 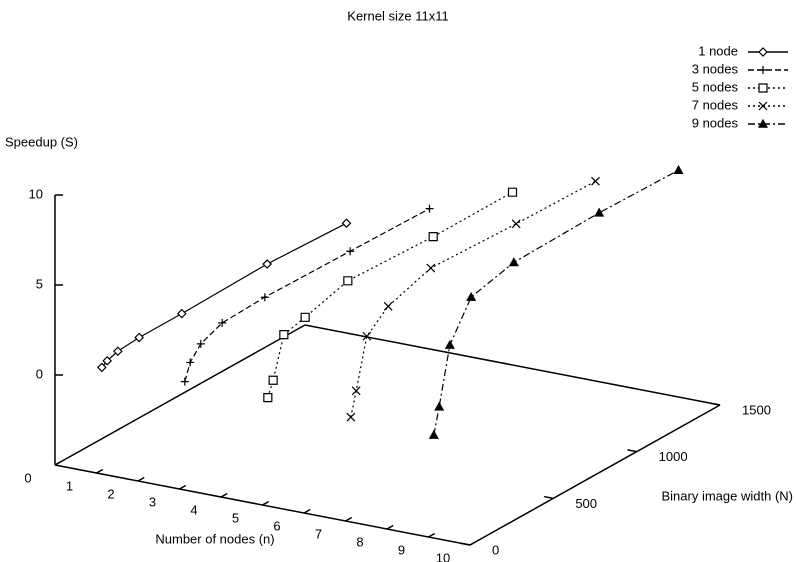 What do you see at coordinates (586, 503) in the screenshot?
I see `y-tick-label: 500` at bounding box center [586, 503].